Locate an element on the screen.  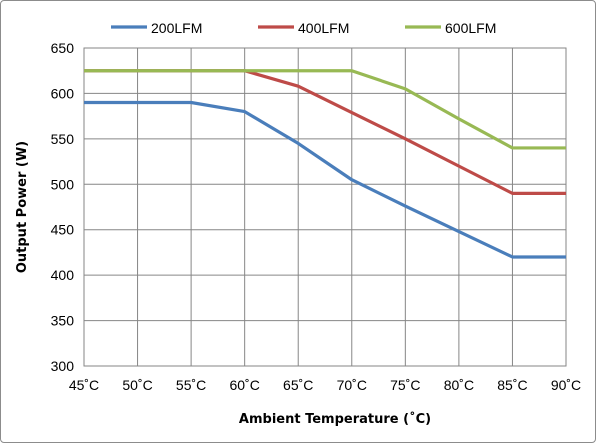
y-tick-label: 550 is located at coordinates (63, 139).